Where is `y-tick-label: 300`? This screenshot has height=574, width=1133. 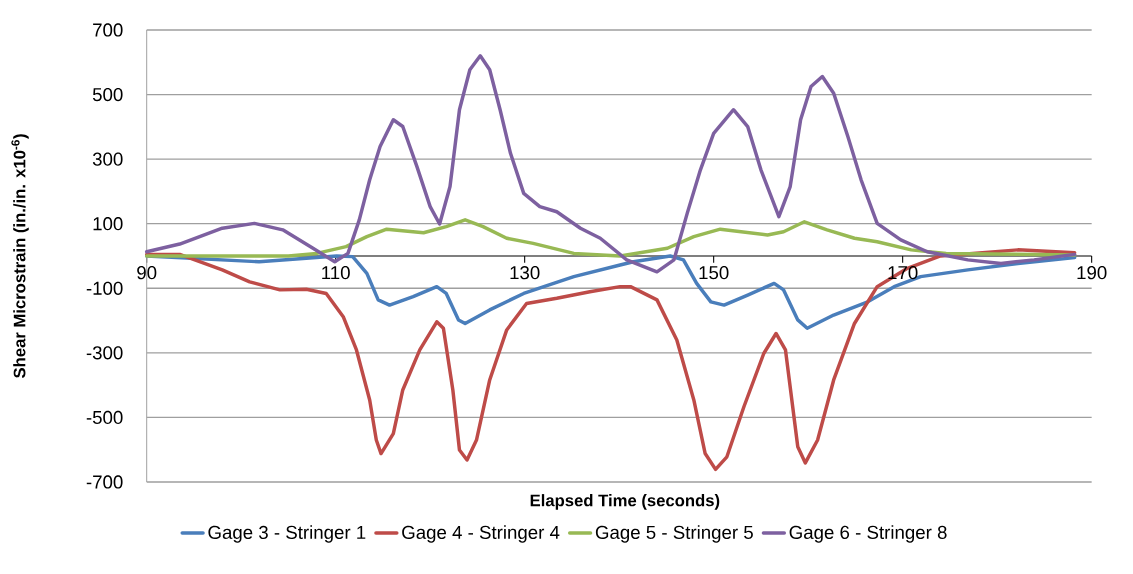 y-tick-label: 300 is located at coordinates (107, 159).